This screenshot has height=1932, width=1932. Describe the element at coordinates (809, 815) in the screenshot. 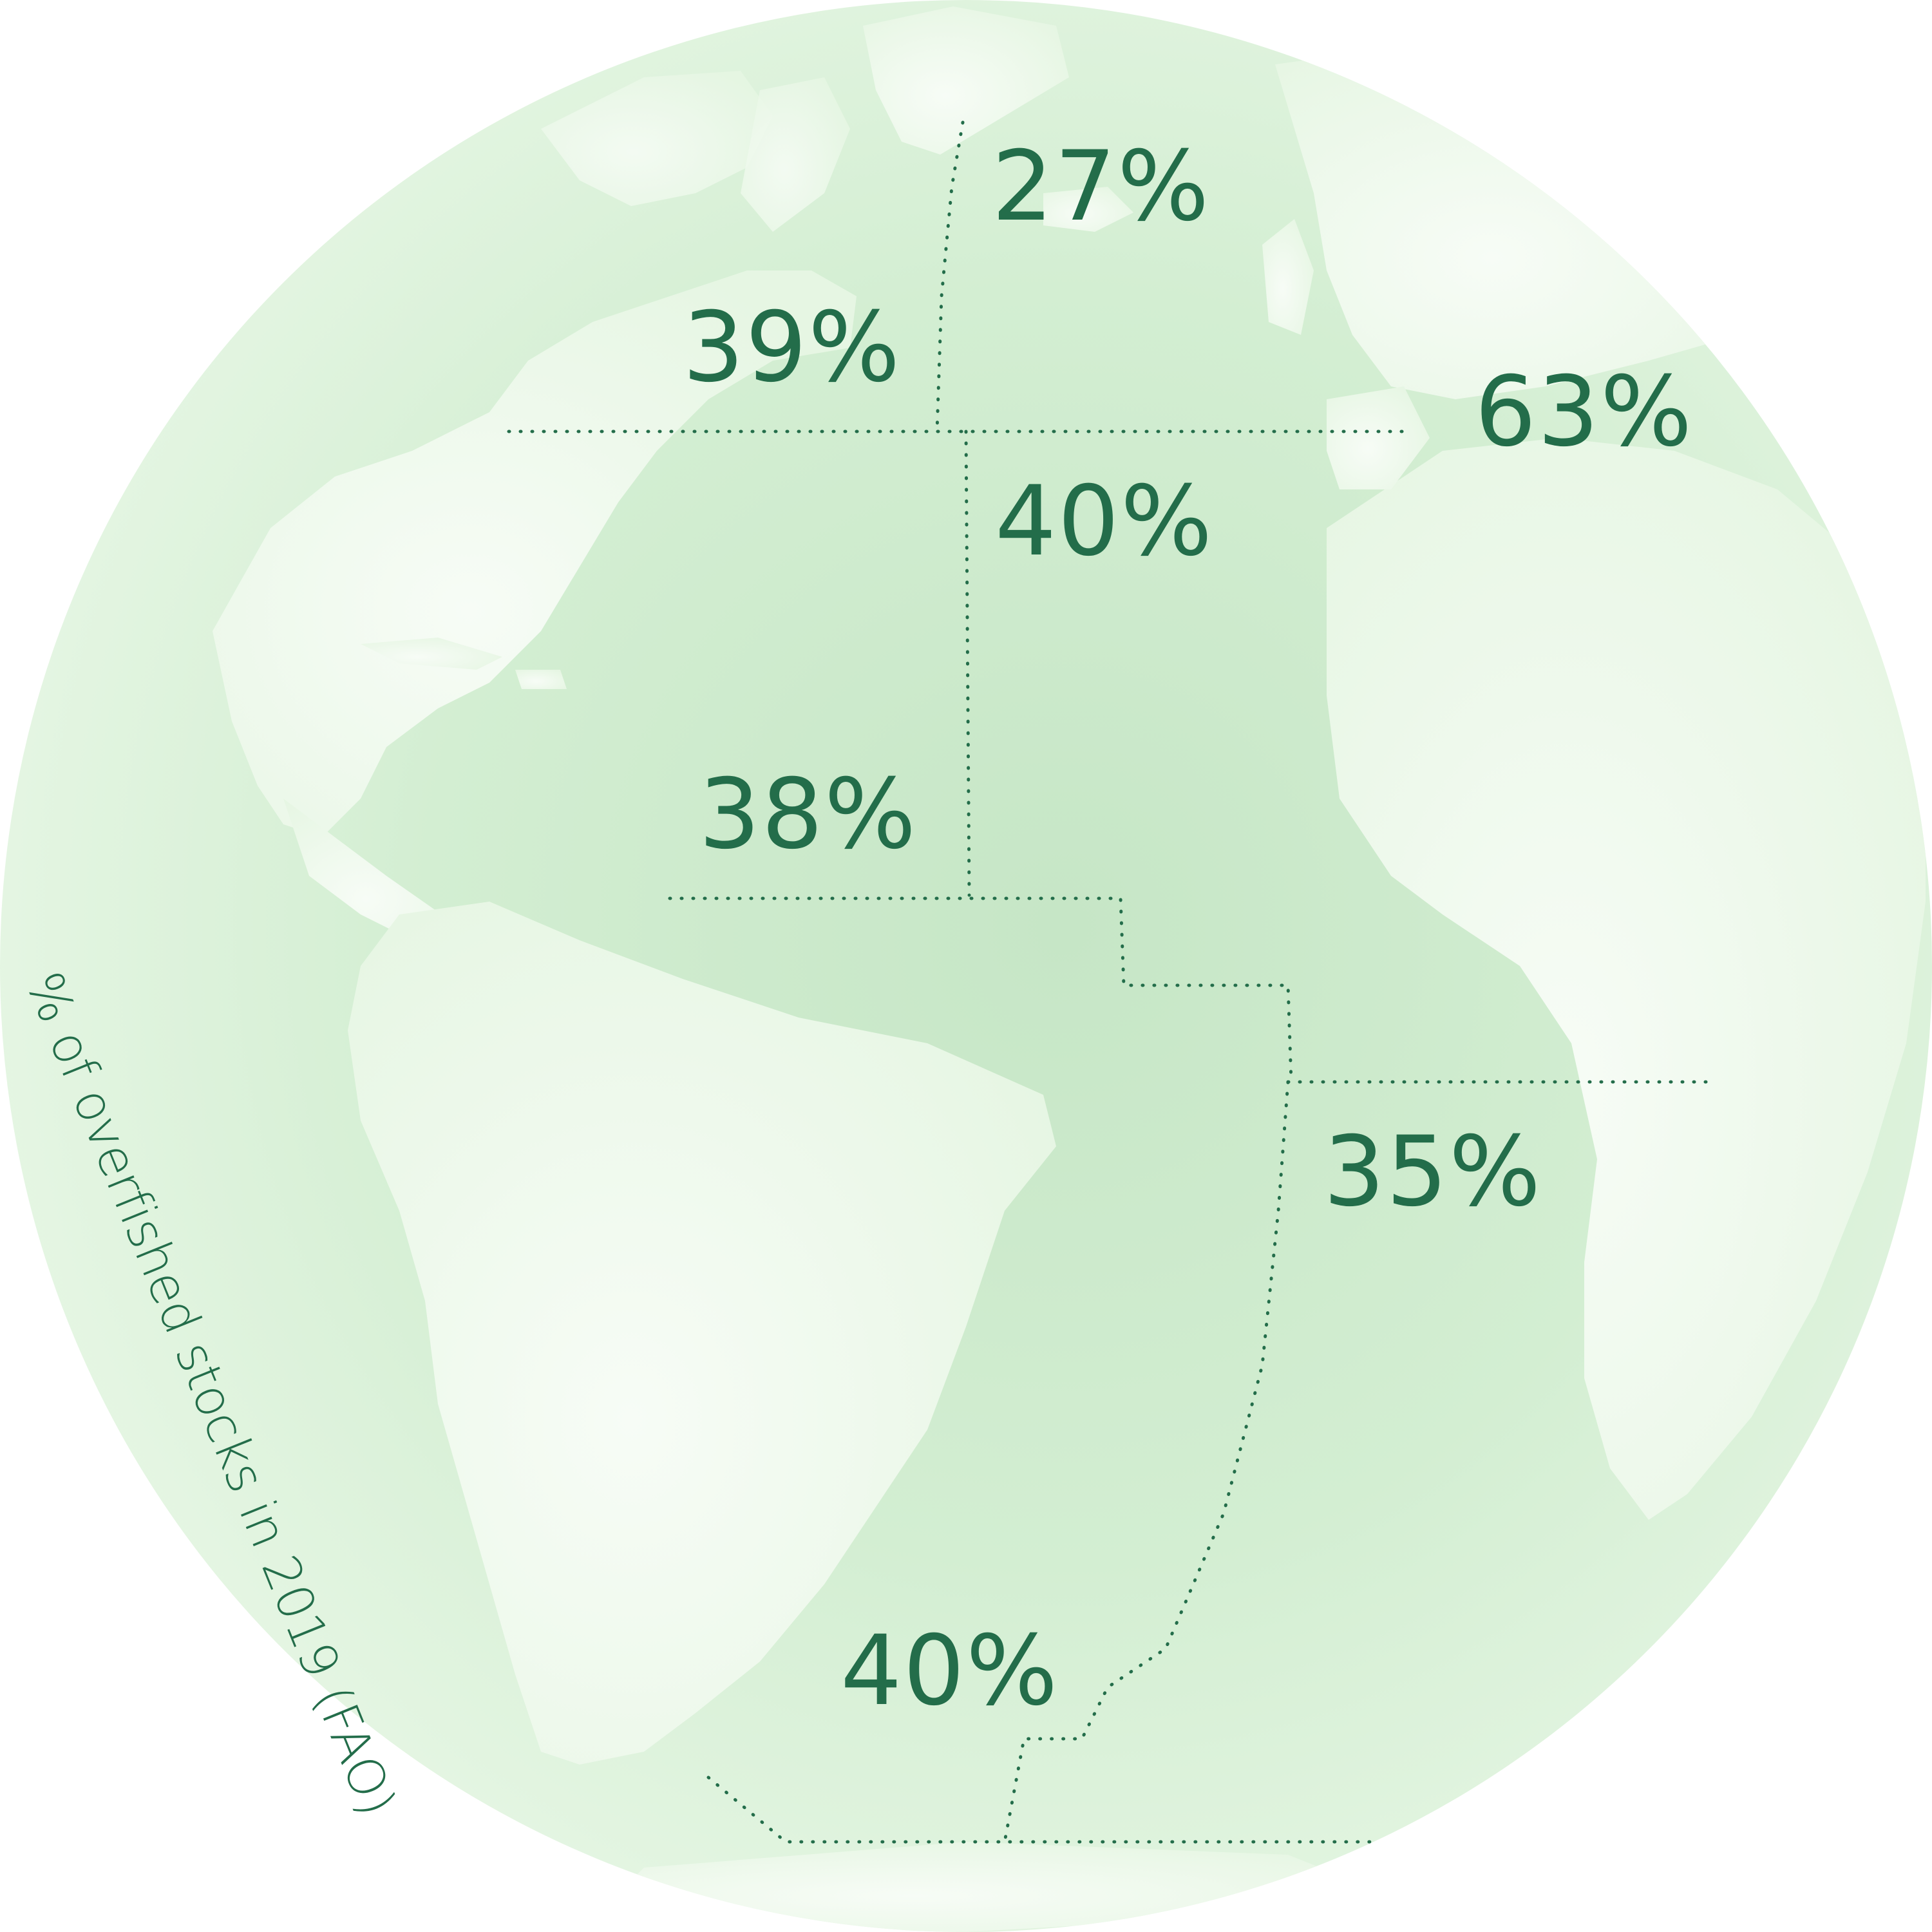

I see `region-label-western-central-atlantic: 38%` at that location.